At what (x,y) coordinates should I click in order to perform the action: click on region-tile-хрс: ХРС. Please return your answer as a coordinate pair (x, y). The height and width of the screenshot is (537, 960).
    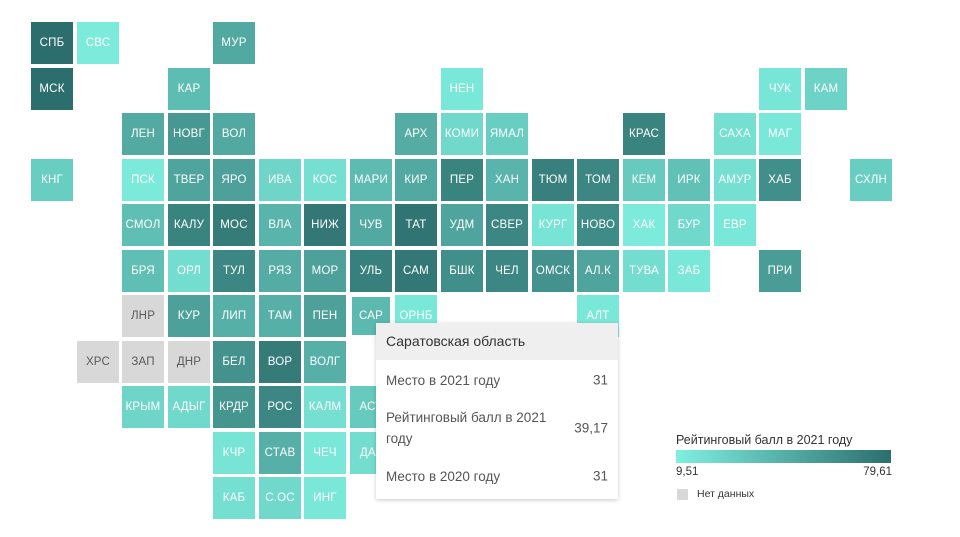
    Looking at the image, I should click on (98, 362).